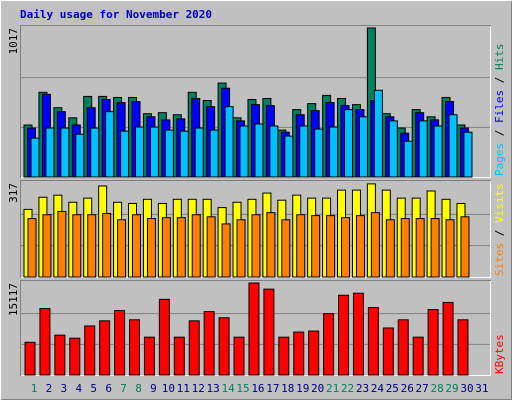  Describe the element at coordinates (198, 388) in the screenshot. I see `x-tick-label: 12` at that location.